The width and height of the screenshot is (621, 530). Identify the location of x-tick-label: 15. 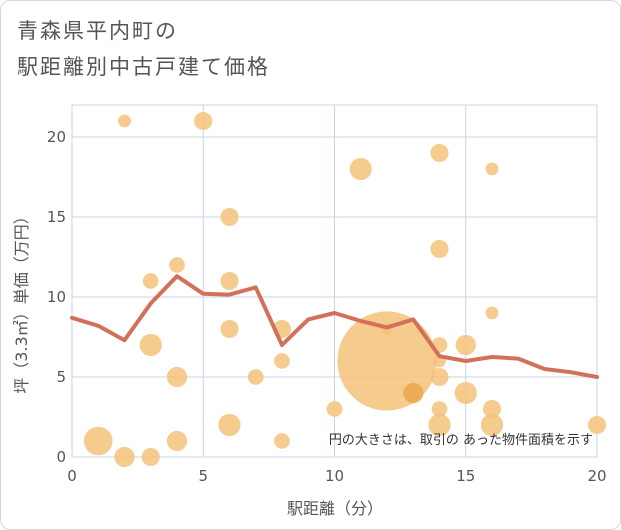
(465, 476).